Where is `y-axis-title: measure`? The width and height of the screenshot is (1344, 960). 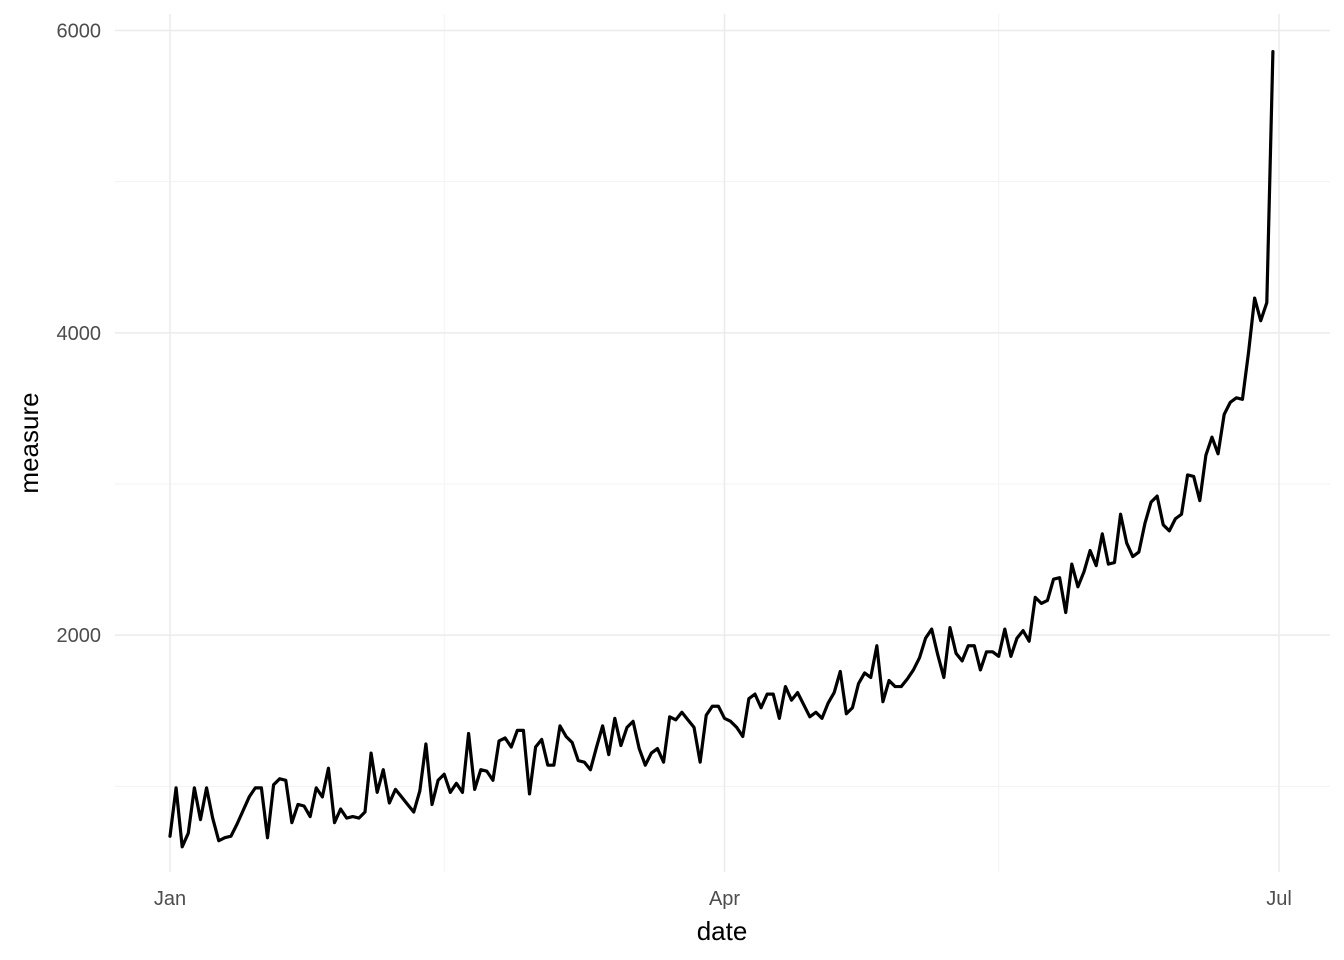
y-axis-title: measure is located at coordinates (29, 442).